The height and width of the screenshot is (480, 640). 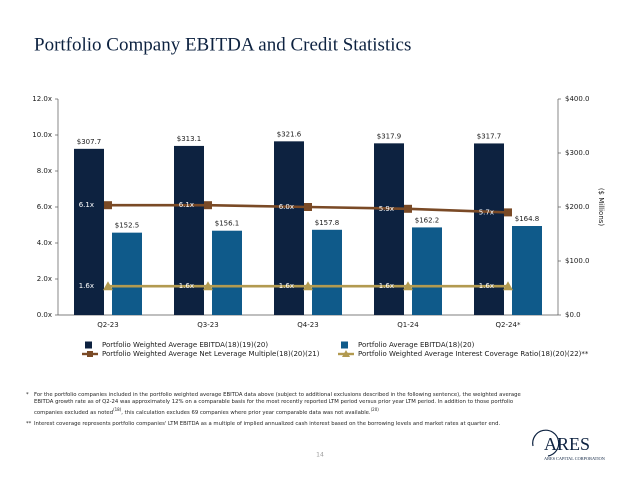 I want to click on y-tick-label: 10.0x, so click(x=42, y=135).